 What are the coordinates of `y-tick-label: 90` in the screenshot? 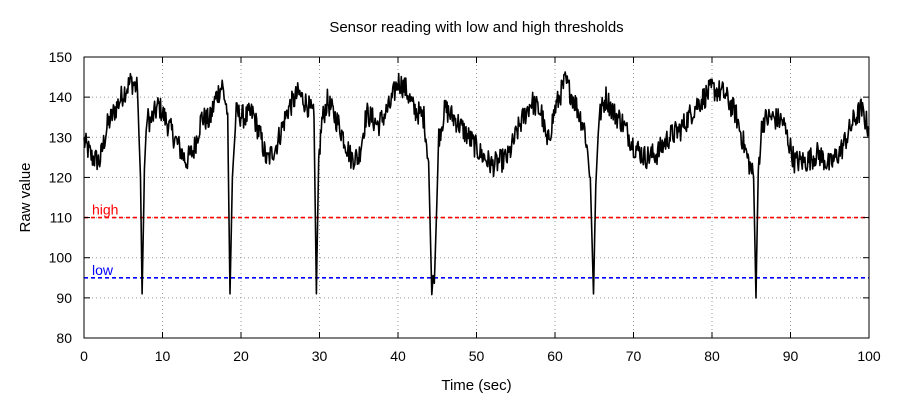 It's located at (64, 298).